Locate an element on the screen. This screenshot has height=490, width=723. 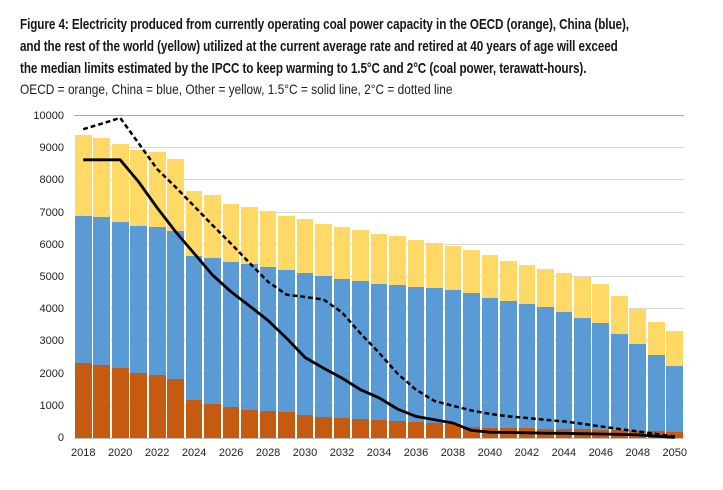
bar-segment-oecd-2022 is located at coordinates (157, 406).